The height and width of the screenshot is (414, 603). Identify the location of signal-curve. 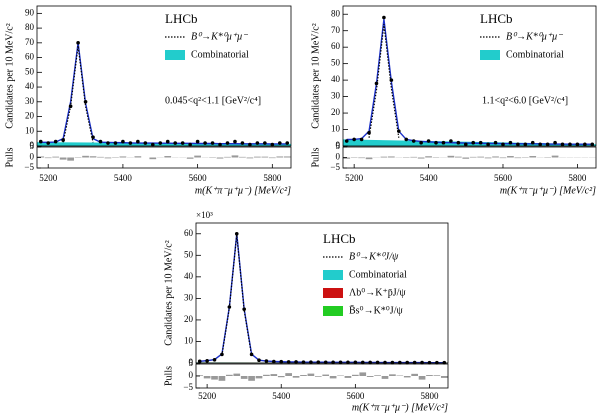
(384, 81).